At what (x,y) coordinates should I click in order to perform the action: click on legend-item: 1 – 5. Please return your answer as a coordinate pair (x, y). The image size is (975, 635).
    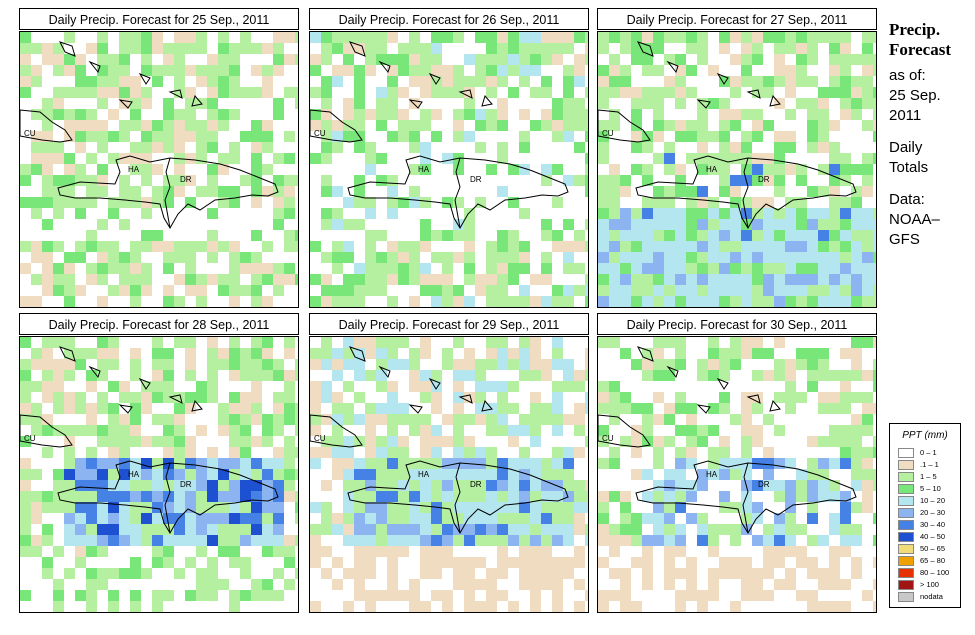
    Looking at the image, I should click on (928, 477).